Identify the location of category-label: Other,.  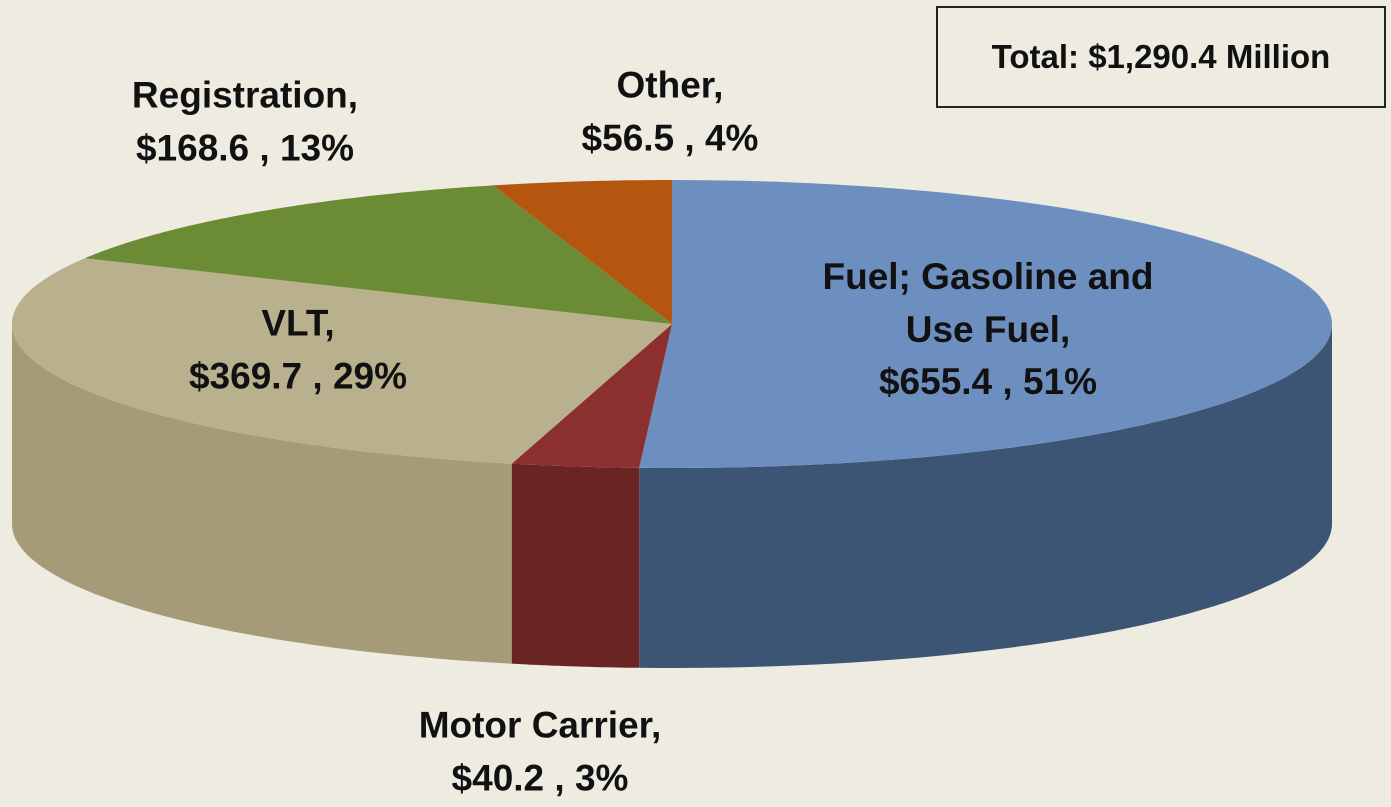
(670, 85).